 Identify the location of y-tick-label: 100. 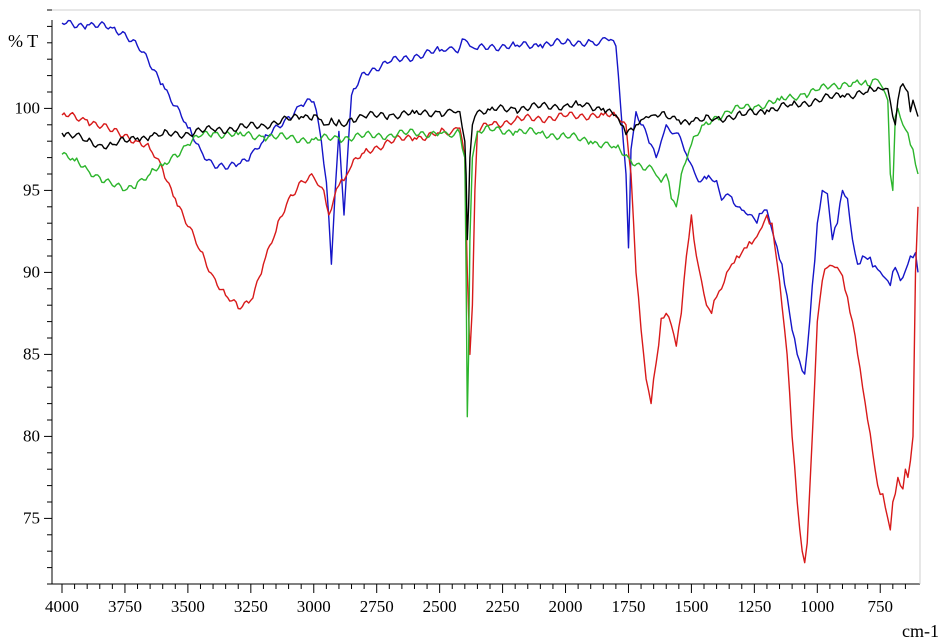
(28, 107).